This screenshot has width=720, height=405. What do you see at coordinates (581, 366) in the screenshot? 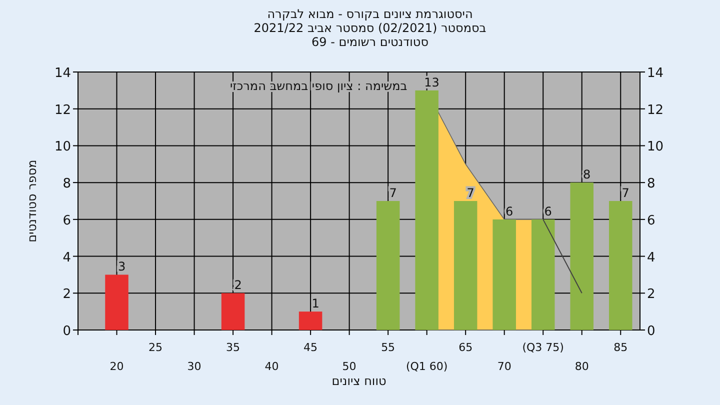
I see `x-tick-label: 80` at bounding box center [581, 366].